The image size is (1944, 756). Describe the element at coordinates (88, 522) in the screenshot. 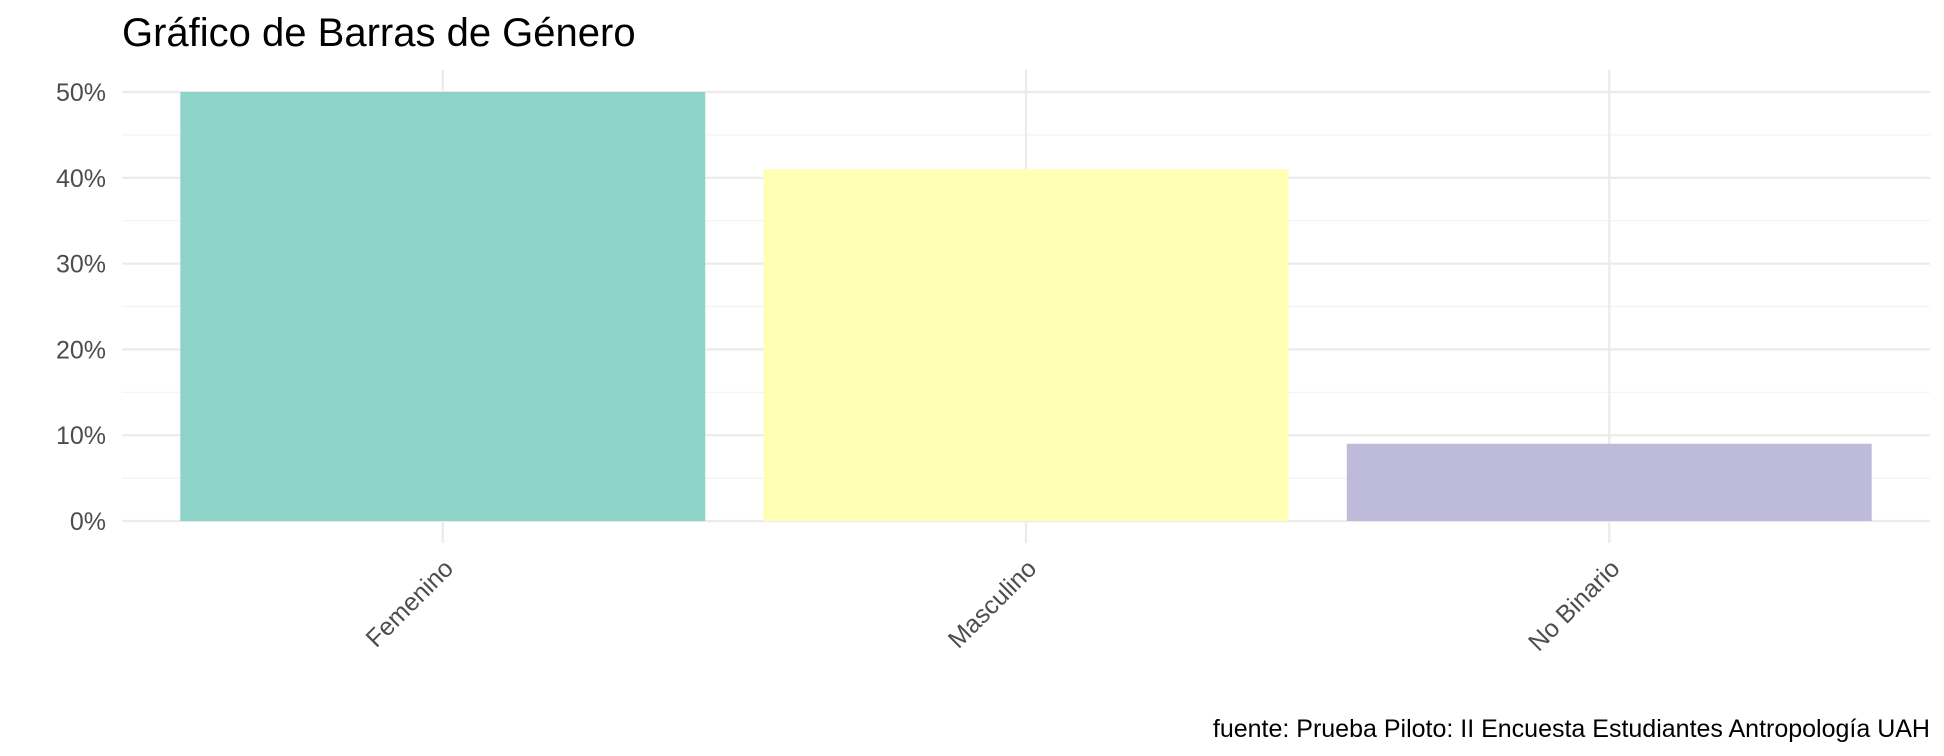

I see `y-tick-label: 0%` at that location.